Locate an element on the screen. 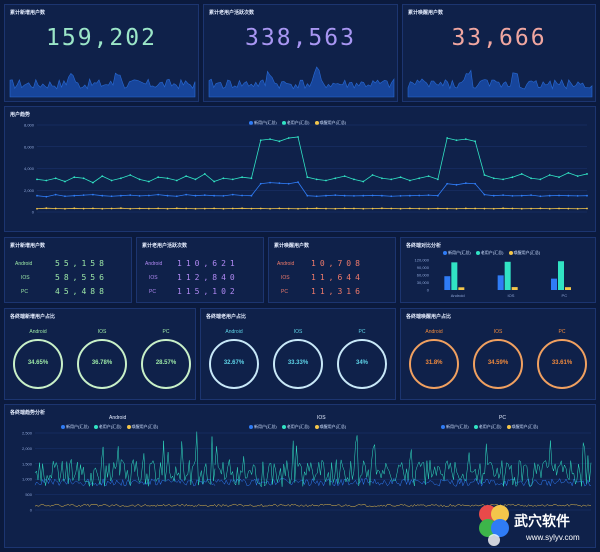  panel-title: 各终端唤醒用户占比 is located at coordinates (429, 317).